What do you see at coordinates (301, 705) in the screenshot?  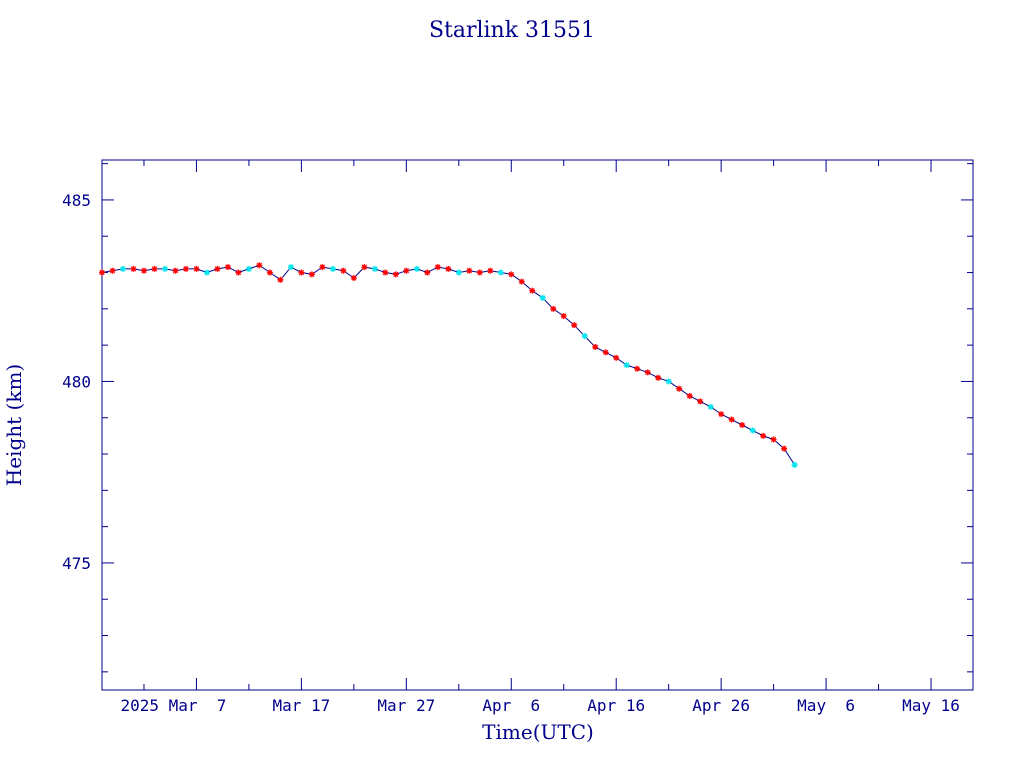 I see `x-tick-label: Mar 17` at bounding box center [301, 705].